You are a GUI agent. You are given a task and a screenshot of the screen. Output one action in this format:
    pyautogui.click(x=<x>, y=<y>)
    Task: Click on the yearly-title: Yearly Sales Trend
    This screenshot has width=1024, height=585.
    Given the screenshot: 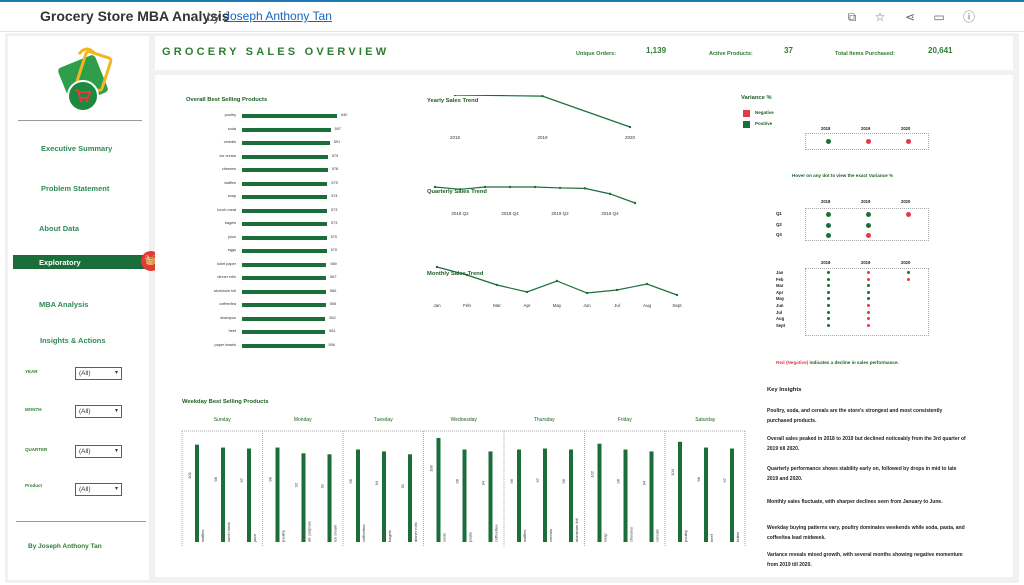 What is the action you would take?
    pyautogui.click(x=453, y=101)
    